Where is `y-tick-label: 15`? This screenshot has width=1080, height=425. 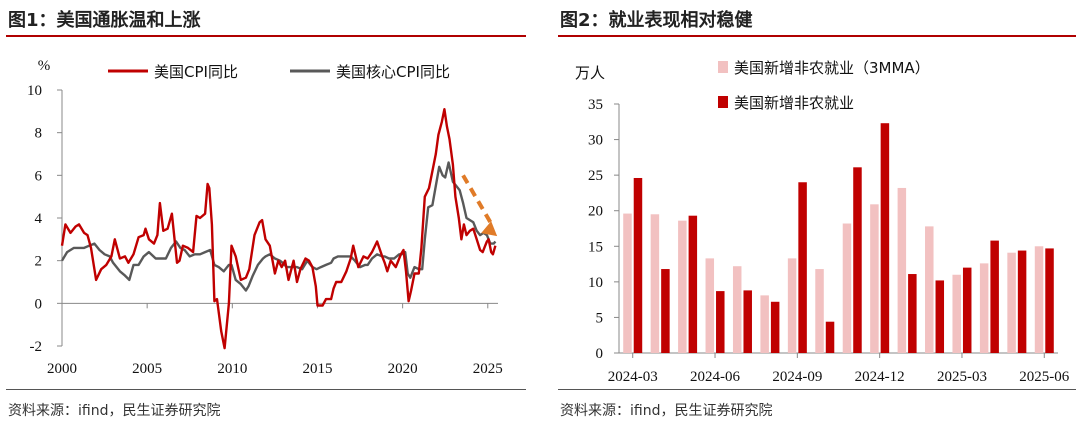
y-tick-label: 15 is located at coordinates (595, 247).